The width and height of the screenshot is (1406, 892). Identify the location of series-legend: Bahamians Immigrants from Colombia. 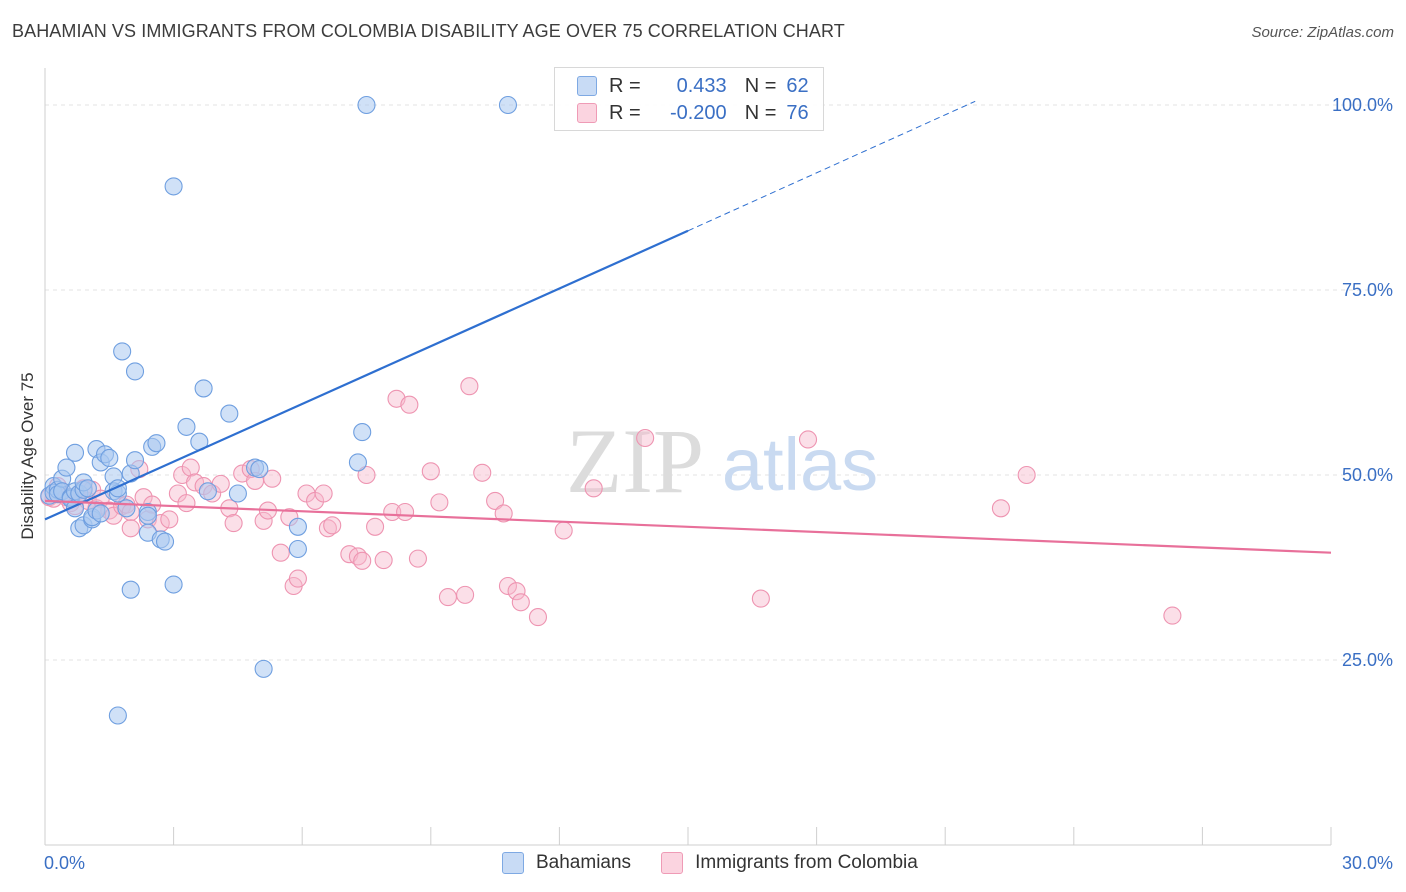
(725, 863).